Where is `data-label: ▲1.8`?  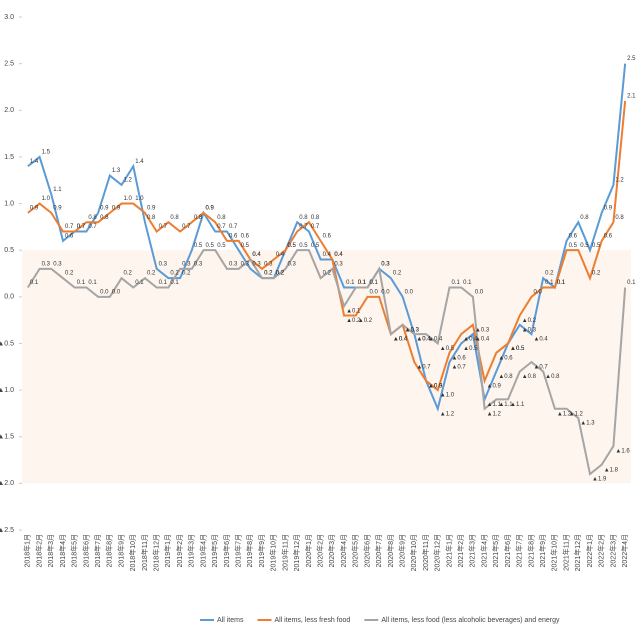
data-label: ▲1.8 is located at coordinates (611, 470).